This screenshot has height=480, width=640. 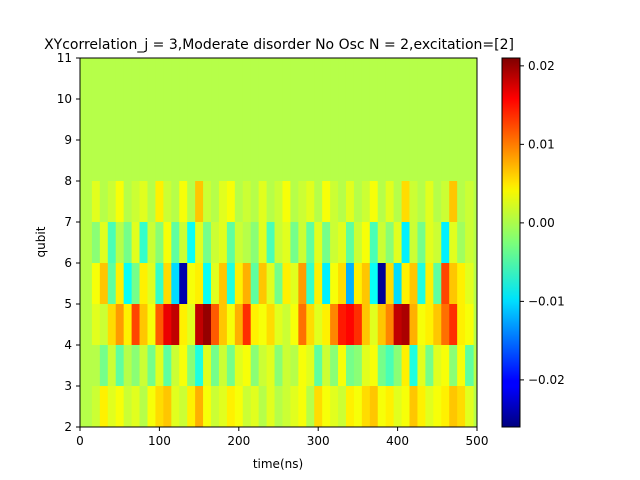 I want to click on colorbar-tick-label: 0.00, so click(x=541, y=223).